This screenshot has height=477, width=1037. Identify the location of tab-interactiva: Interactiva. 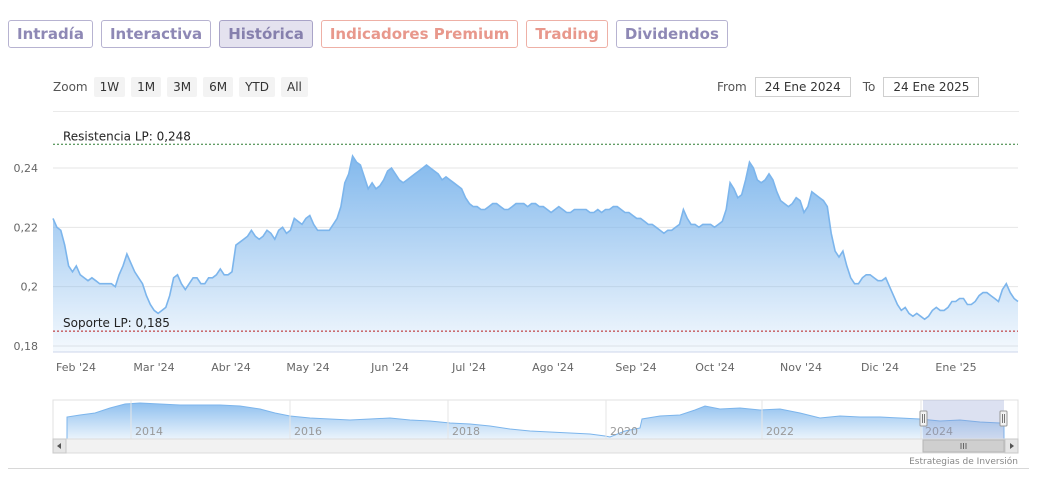
(156, 34).